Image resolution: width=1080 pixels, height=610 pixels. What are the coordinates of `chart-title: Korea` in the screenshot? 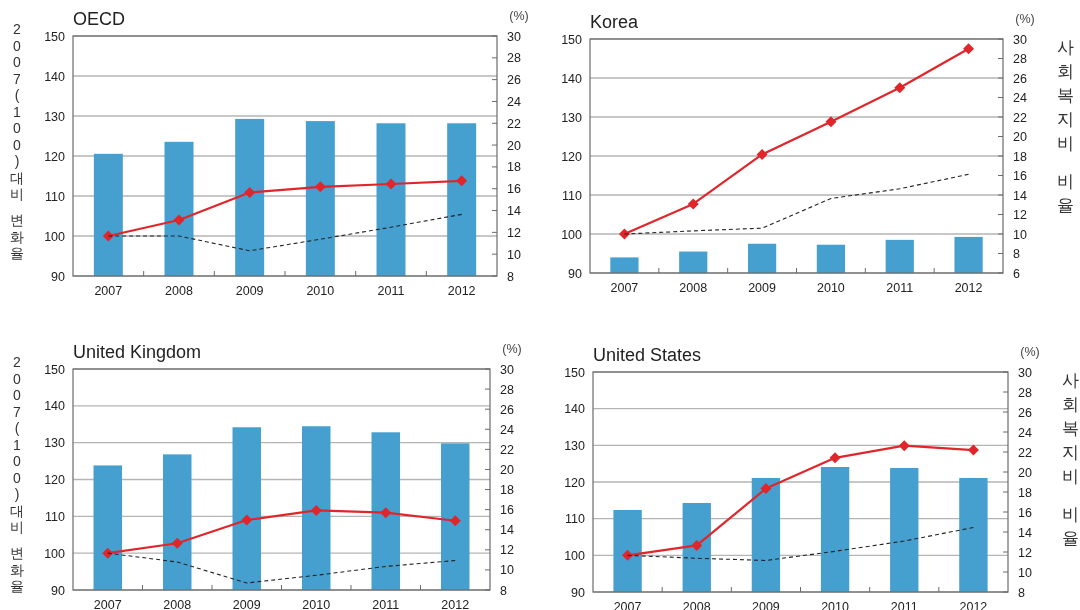 It's located at (615, 22).